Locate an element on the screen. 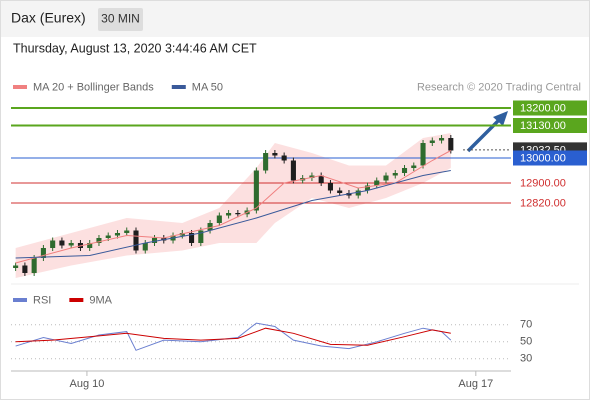 This screenshot has height=400, width=590. level-label: 13200.00 is located at coordinates (543, 108).